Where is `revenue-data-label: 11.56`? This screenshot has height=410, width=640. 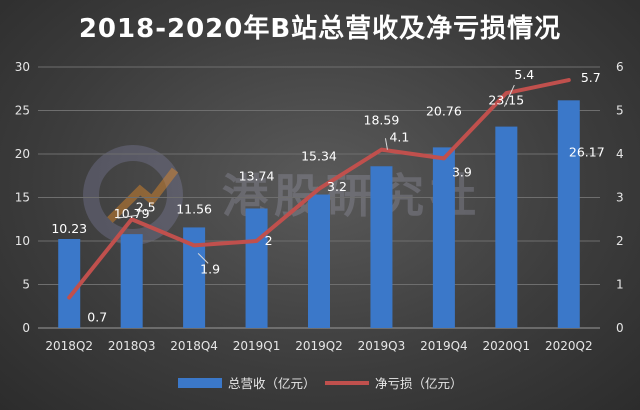
revenue-data-label: 11.56 is located at coordinates (194, 208).